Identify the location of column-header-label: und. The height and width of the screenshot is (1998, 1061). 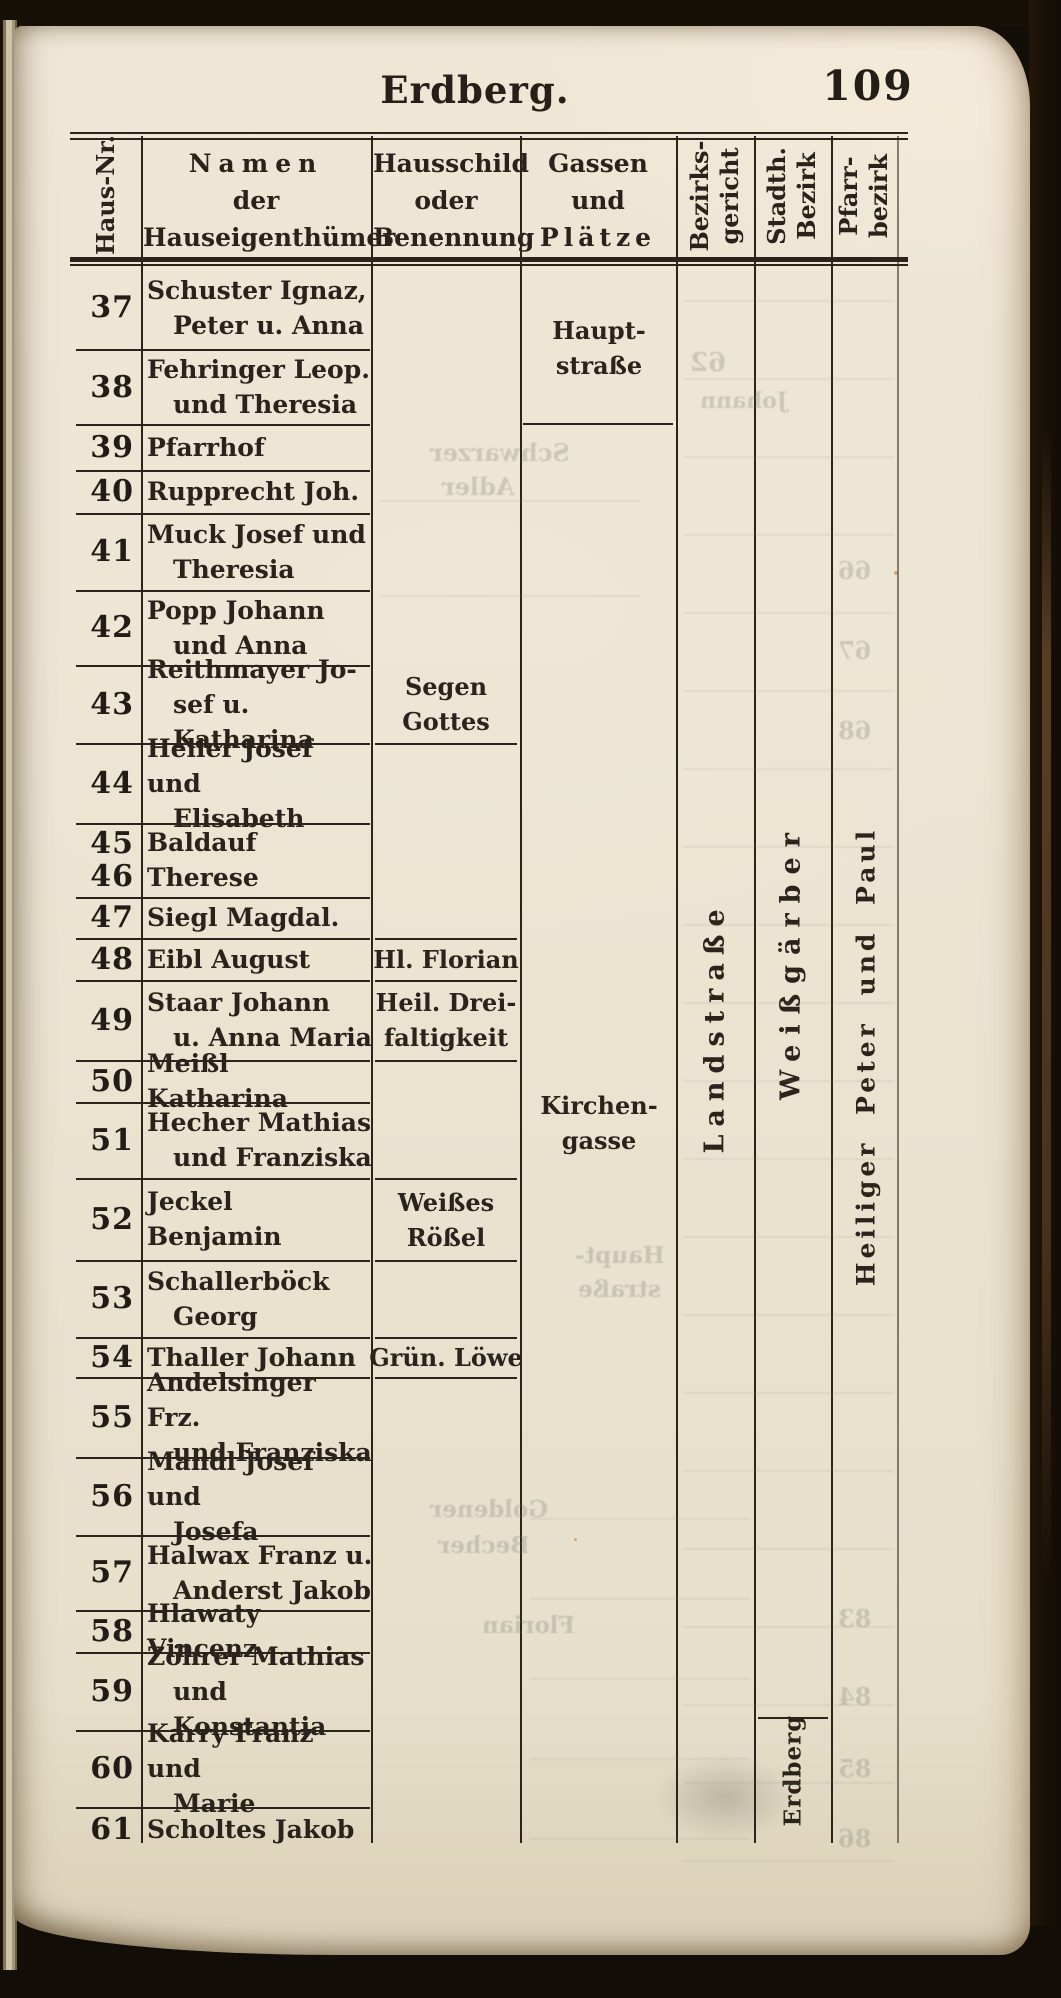
(598, 200).